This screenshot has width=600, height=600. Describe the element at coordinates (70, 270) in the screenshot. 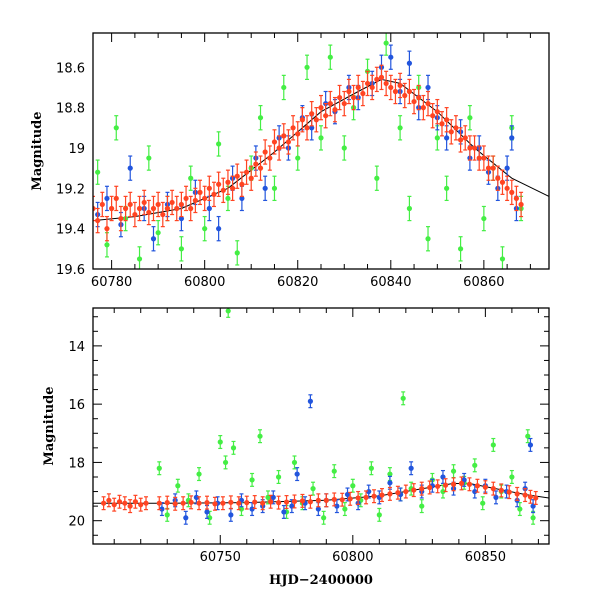

I see `y-tick-label: 19.6` at that location.